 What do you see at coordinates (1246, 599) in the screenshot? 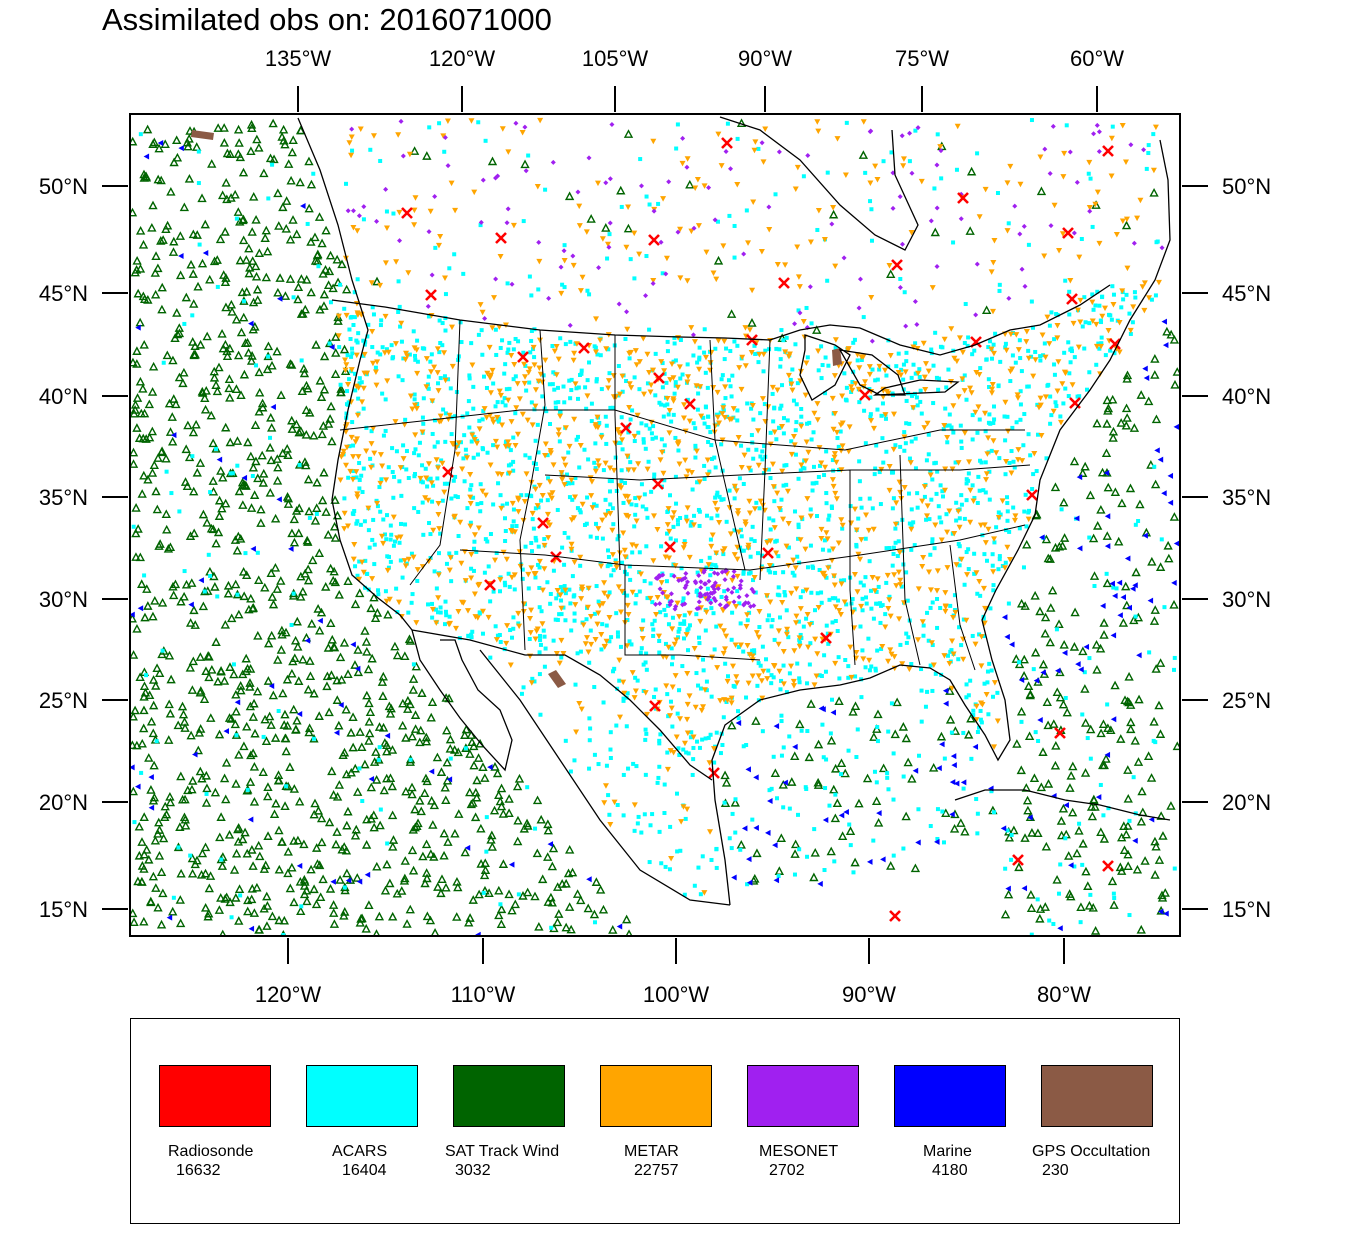
I see `right-lat-label: 30°N` at bounding box center [1246, 599].